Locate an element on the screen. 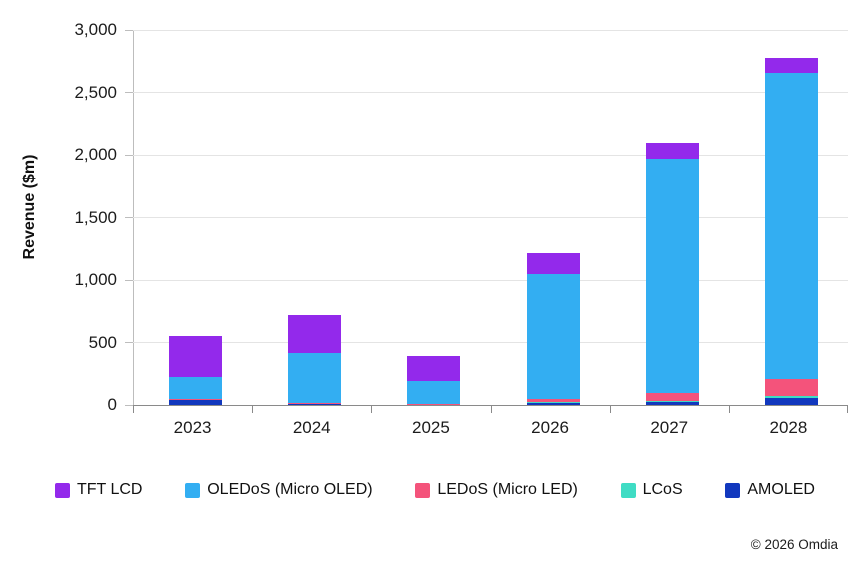  bar-segment-amoled-2023 is located at coordinates (196, 402).